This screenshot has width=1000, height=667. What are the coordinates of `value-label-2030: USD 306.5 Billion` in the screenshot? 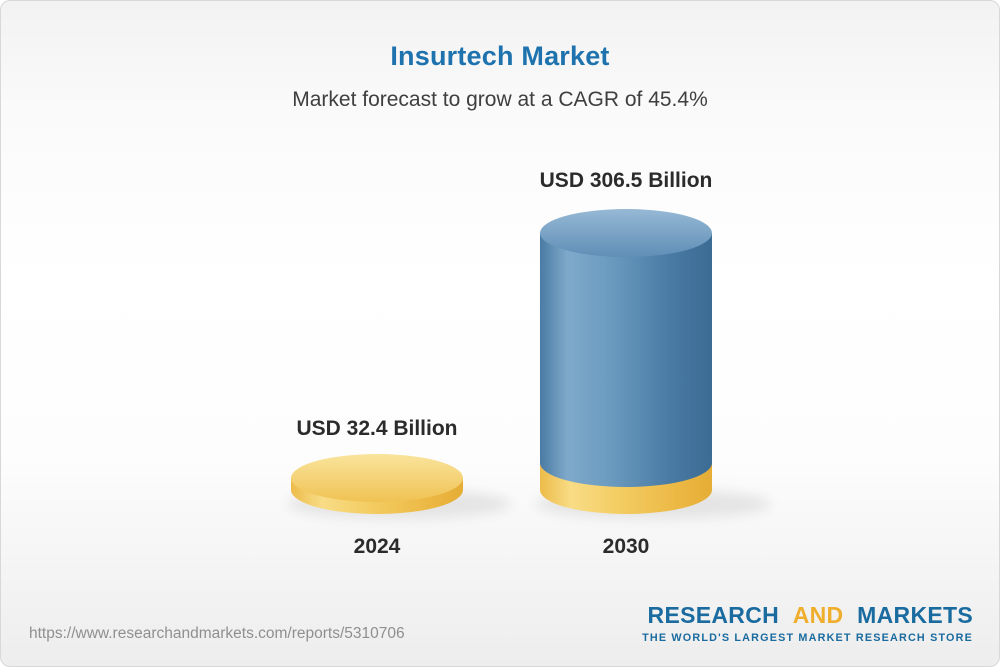 It's located at (626, 180).